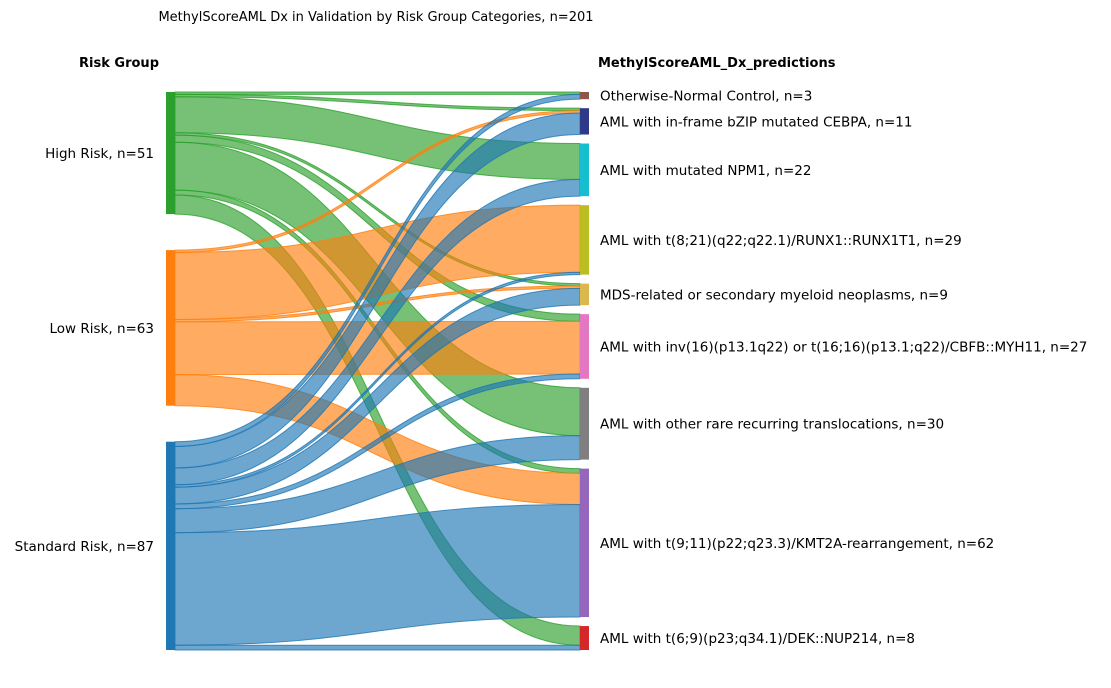  I want to click on target-node-mds, so click(584, 294).